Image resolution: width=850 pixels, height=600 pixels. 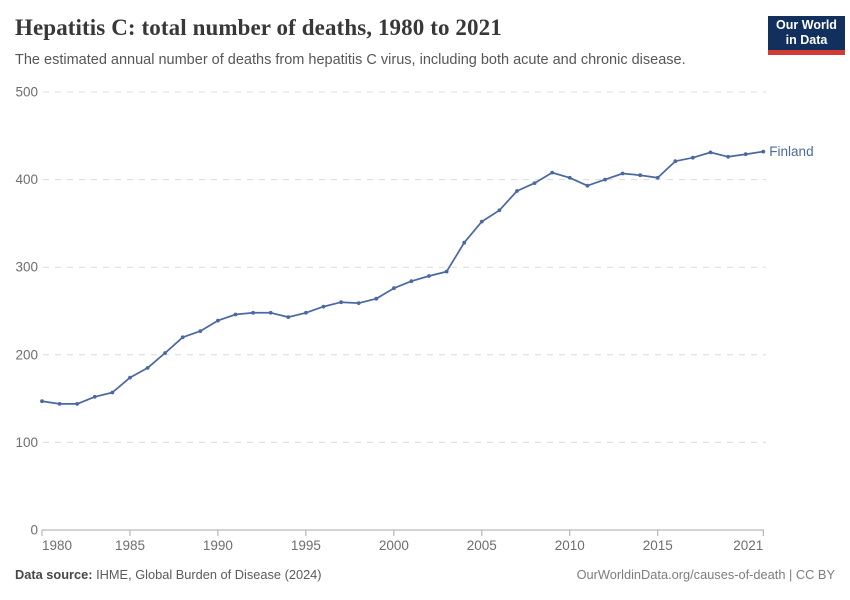 What do you see at coordinates (26, 354) in the screenshot?
I see `y-axis-tick-label: 200` at bounding box center [26, 354].